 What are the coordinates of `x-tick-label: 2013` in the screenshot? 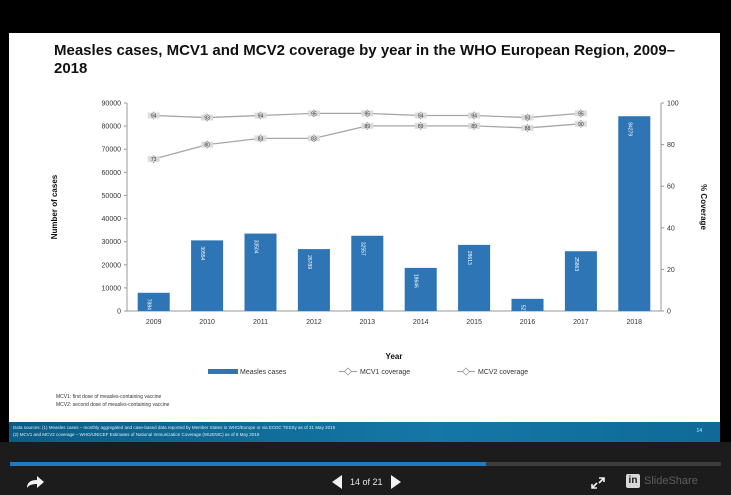 It's located at (368, 322).